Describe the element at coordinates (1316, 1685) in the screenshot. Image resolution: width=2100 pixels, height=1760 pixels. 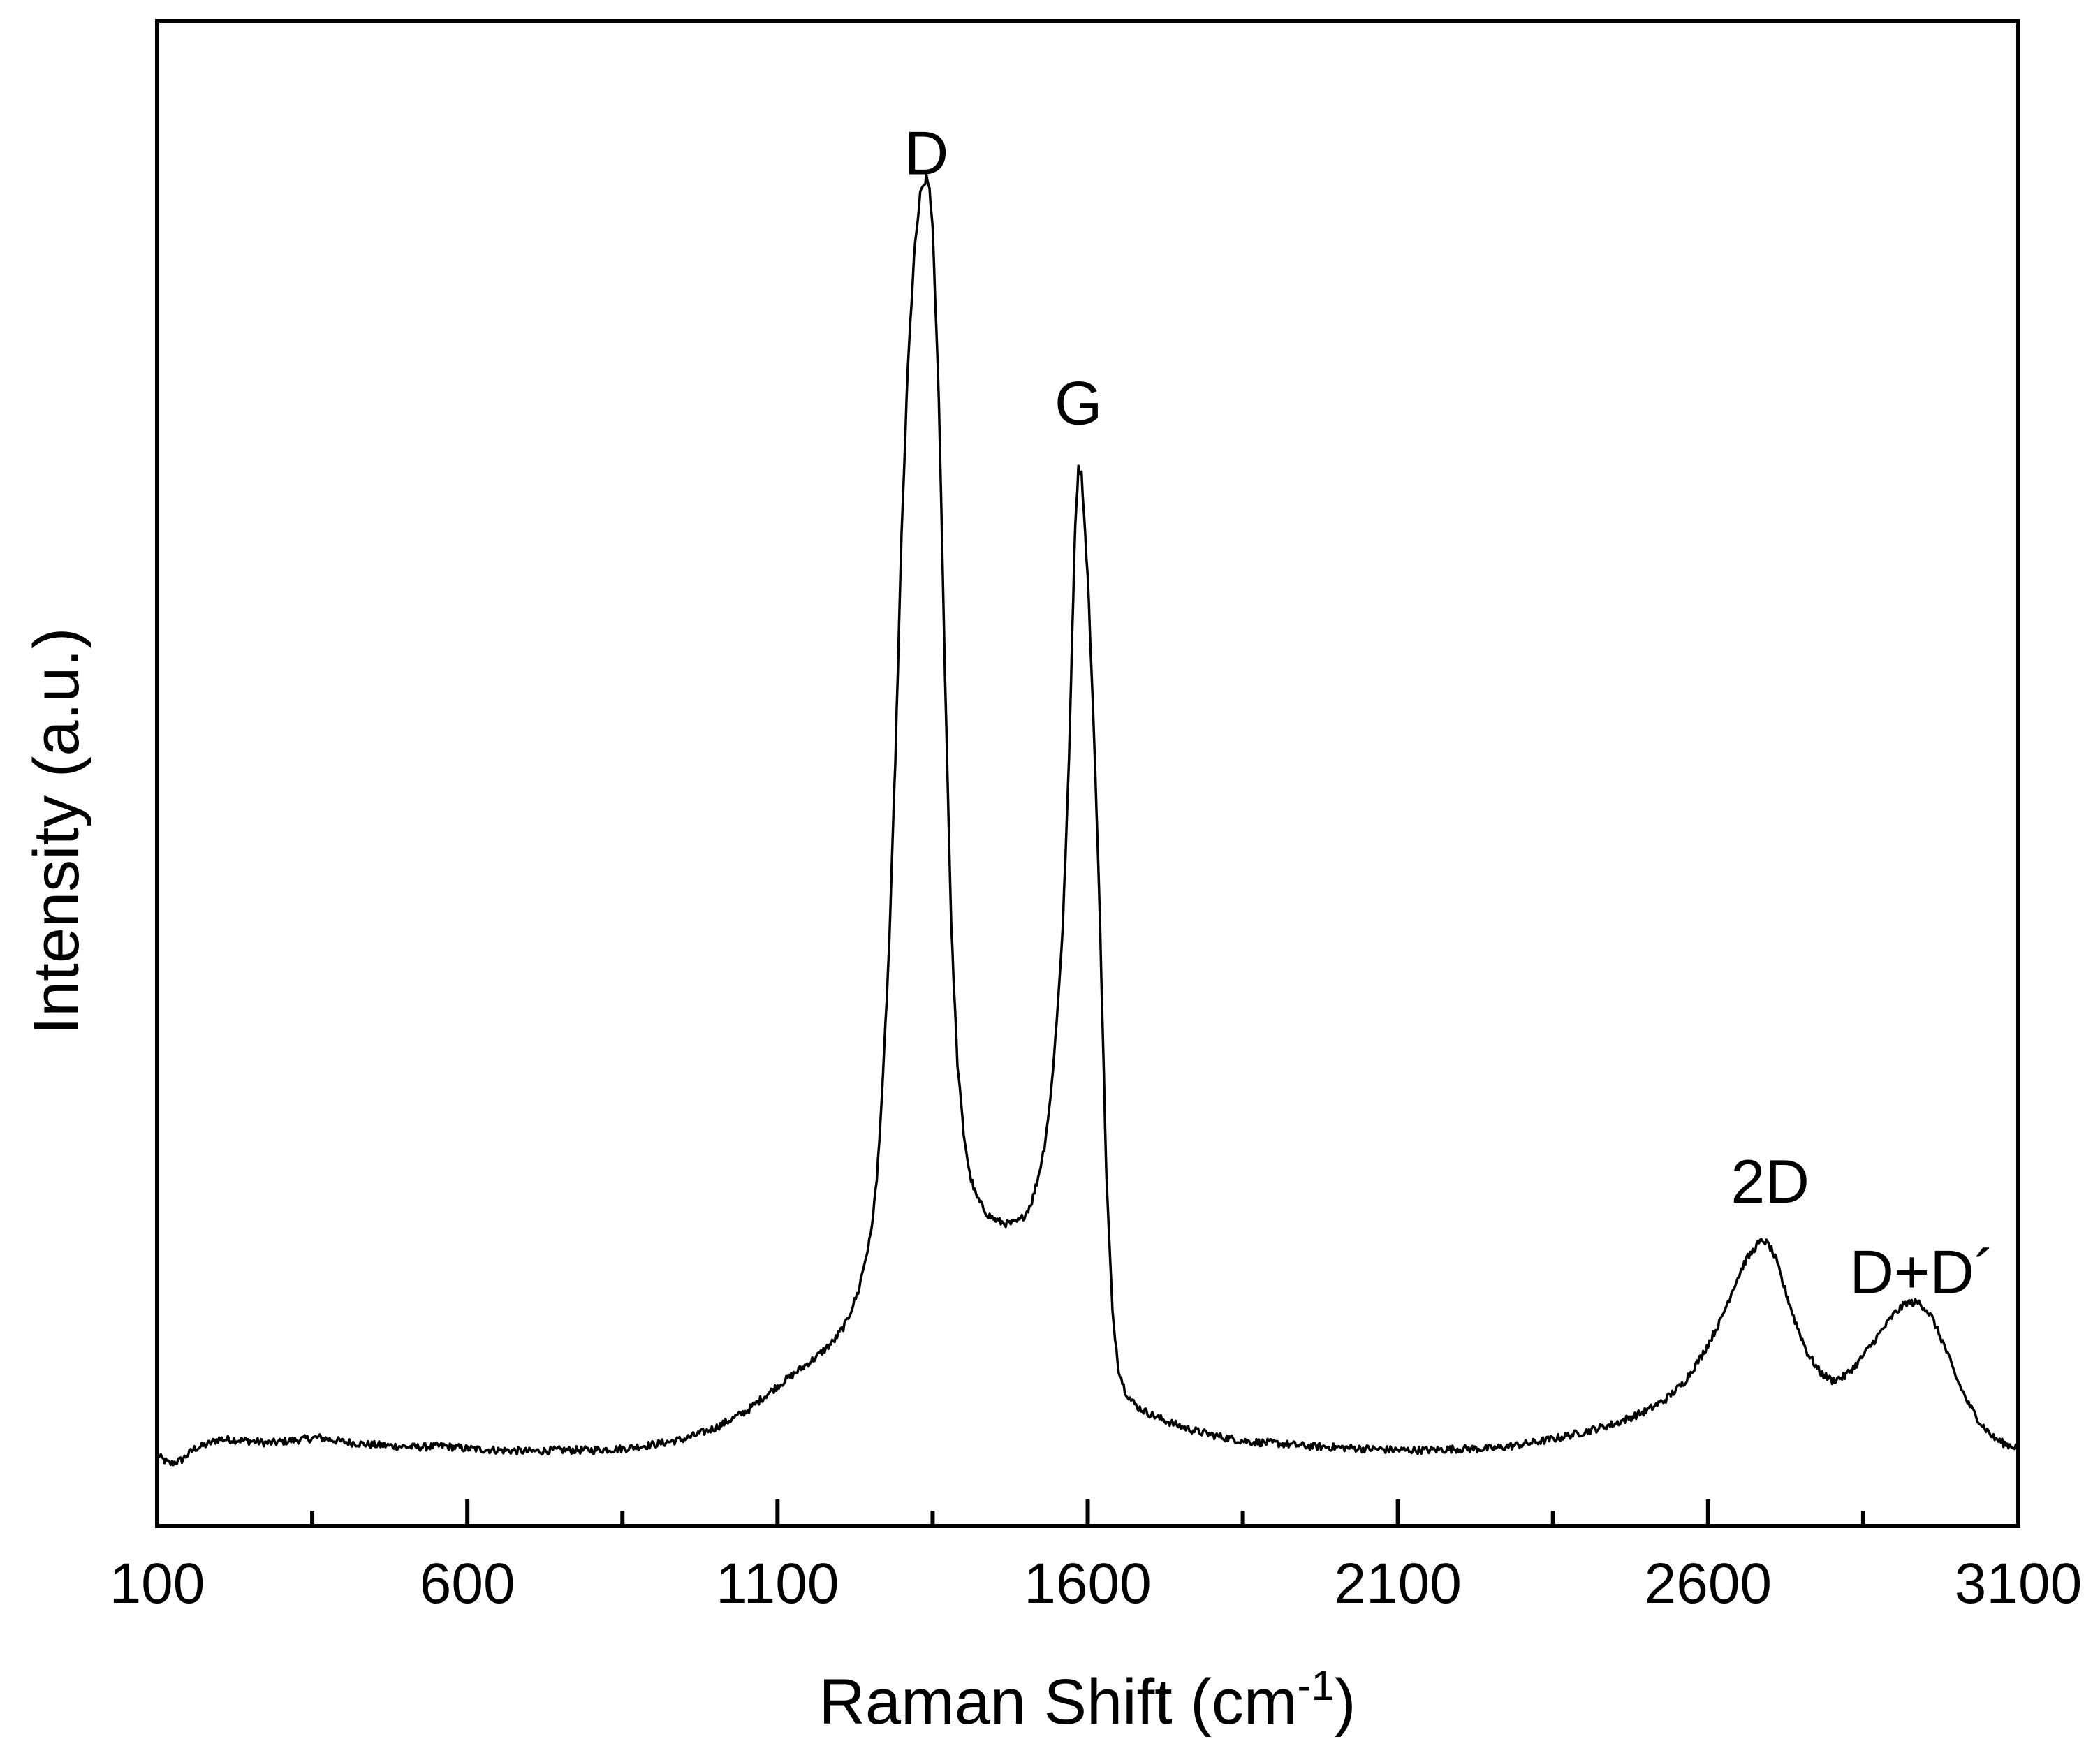
I see `x-axis-title-superscript: -1` at that location.